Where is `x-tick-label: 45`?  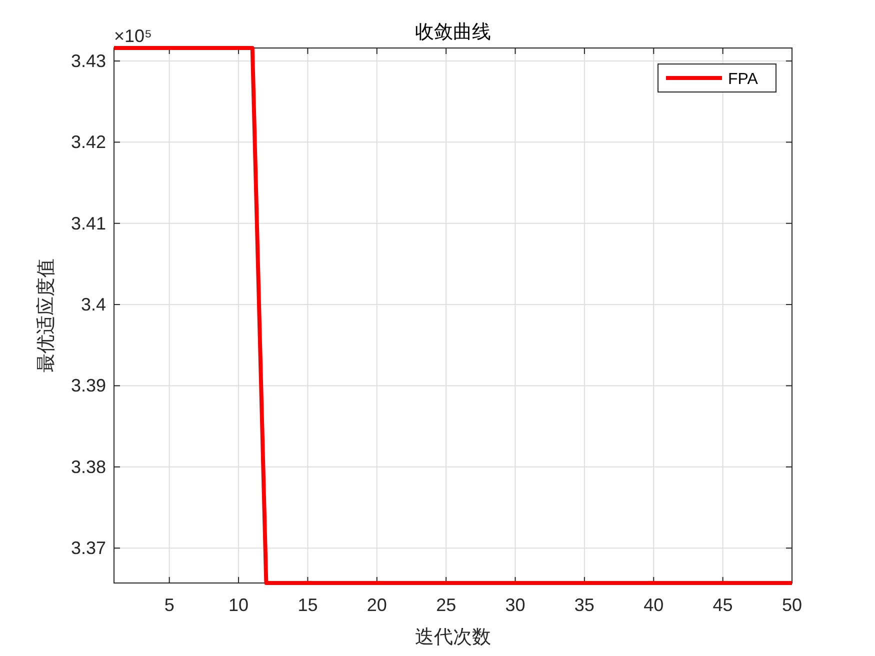
x-tick-label: 45 is located at coordinates (722, 605).